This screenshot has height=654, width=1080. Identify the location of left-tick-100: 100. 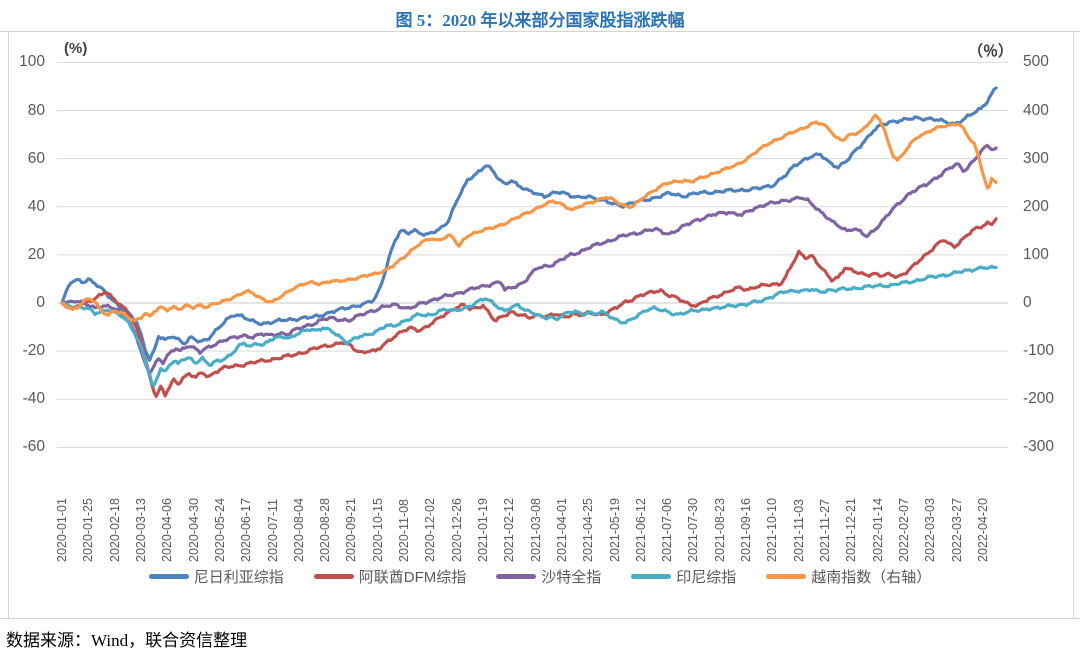
(32, 61).